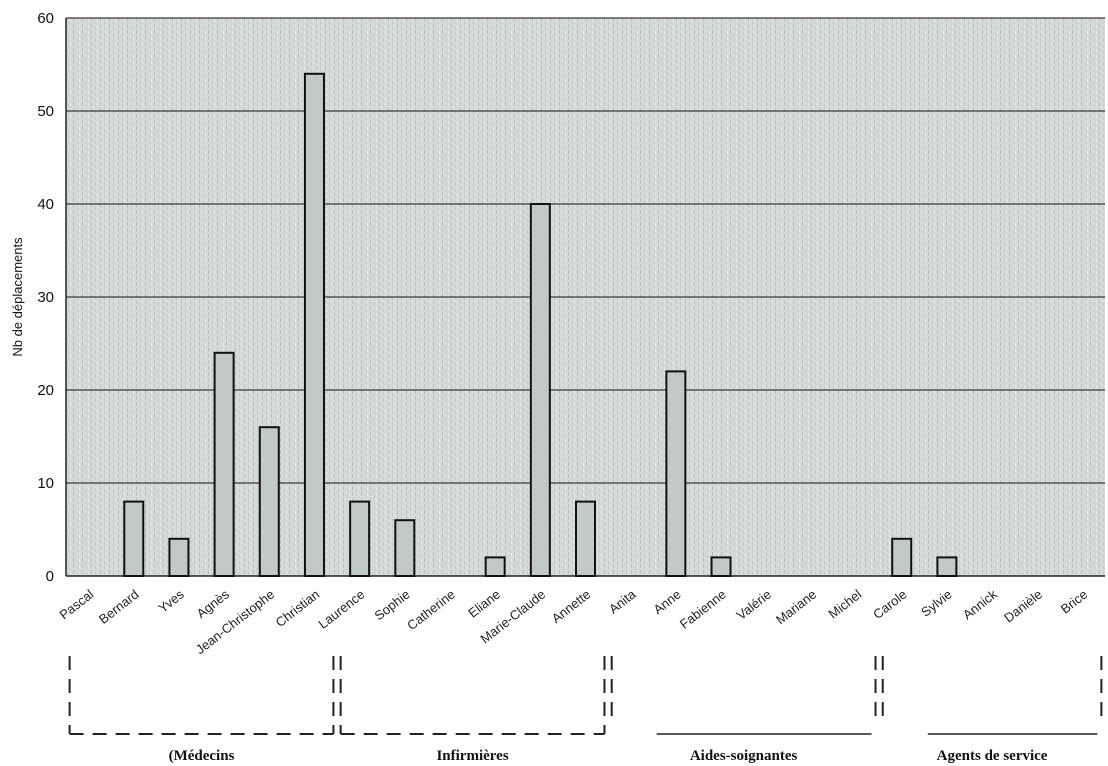 The height and width of the screenshot is (766, 1108). I want to click on x-tick-label: Annick, so click(980, 604).